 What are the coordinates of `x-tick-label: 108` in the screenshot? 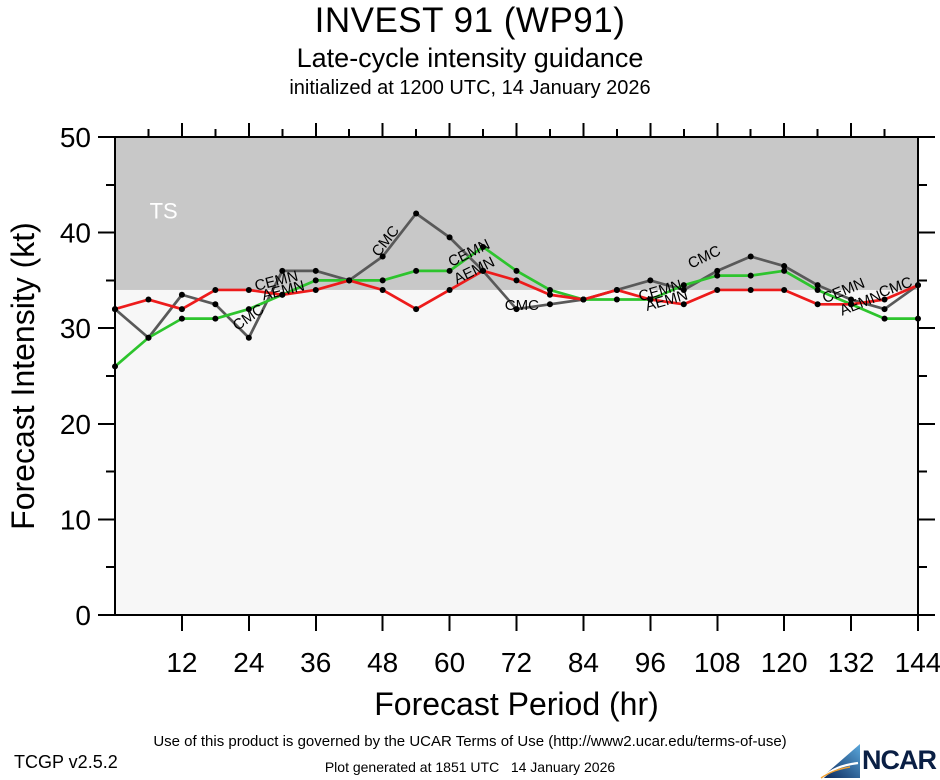 It's located at (717, 662).